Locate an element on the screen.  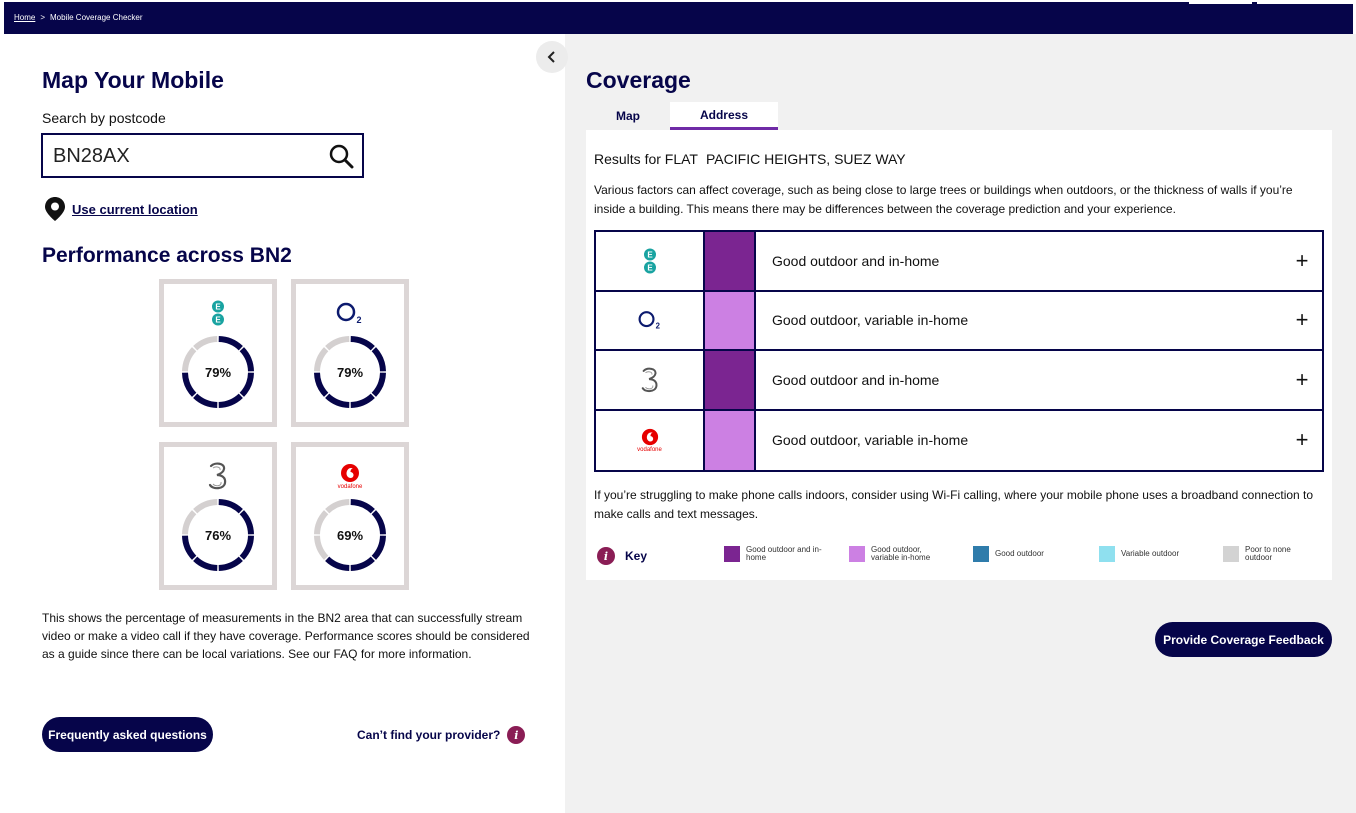
coverage-feedback-button: Provide Coverage Feedback is located at coordinates (1243, 639).